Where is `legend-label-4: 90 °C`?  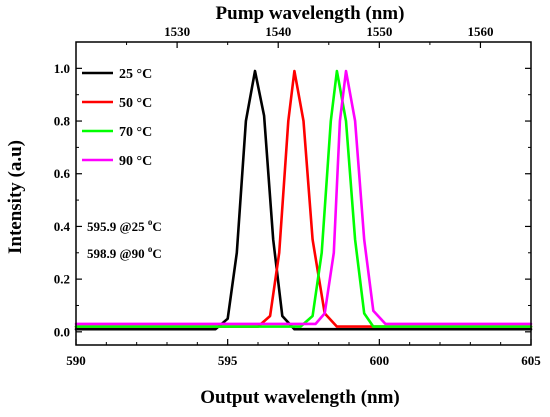
legend-label-4: 90 °C is located at coordinates (135, 161).